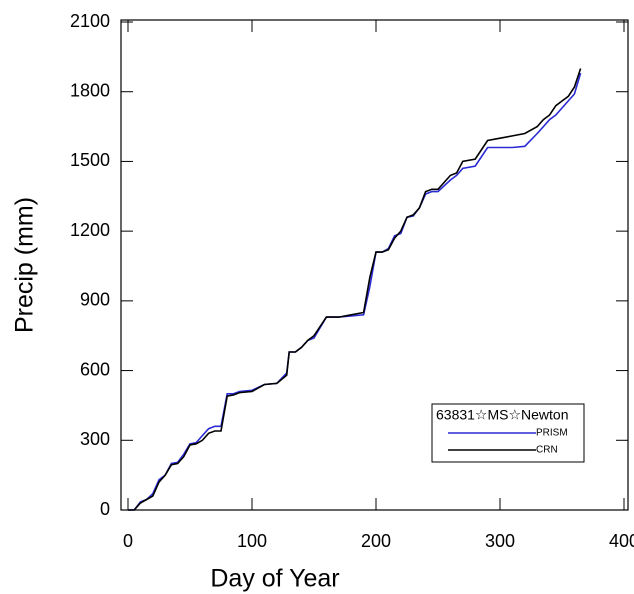 The width and height of the screenshot is (634, 594). Describe the element at coordinates (95, 439) in the screenshot. I see `y-tick-label: 300` at that location.